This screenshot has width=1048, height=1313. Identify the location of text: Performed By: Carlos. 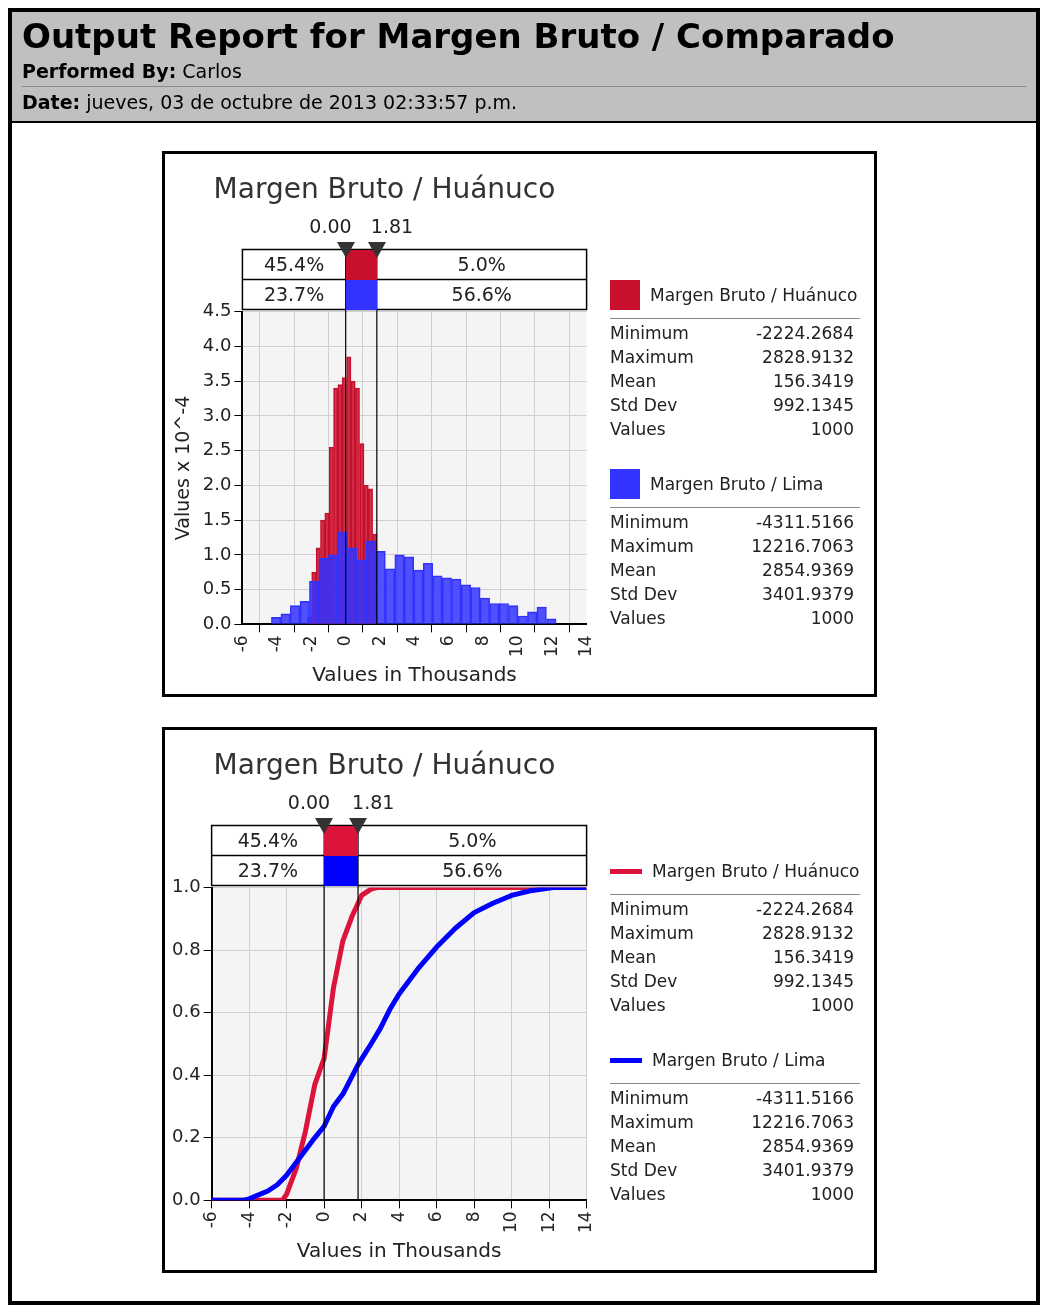
(132, 71).